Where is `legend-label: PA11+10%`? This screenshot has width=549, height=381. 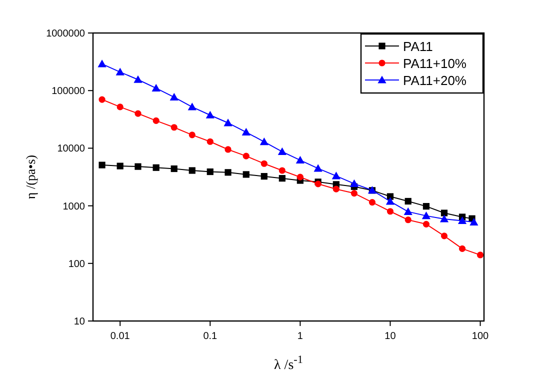
legend-label: PA11+10% is located at coordinates (435, 63).